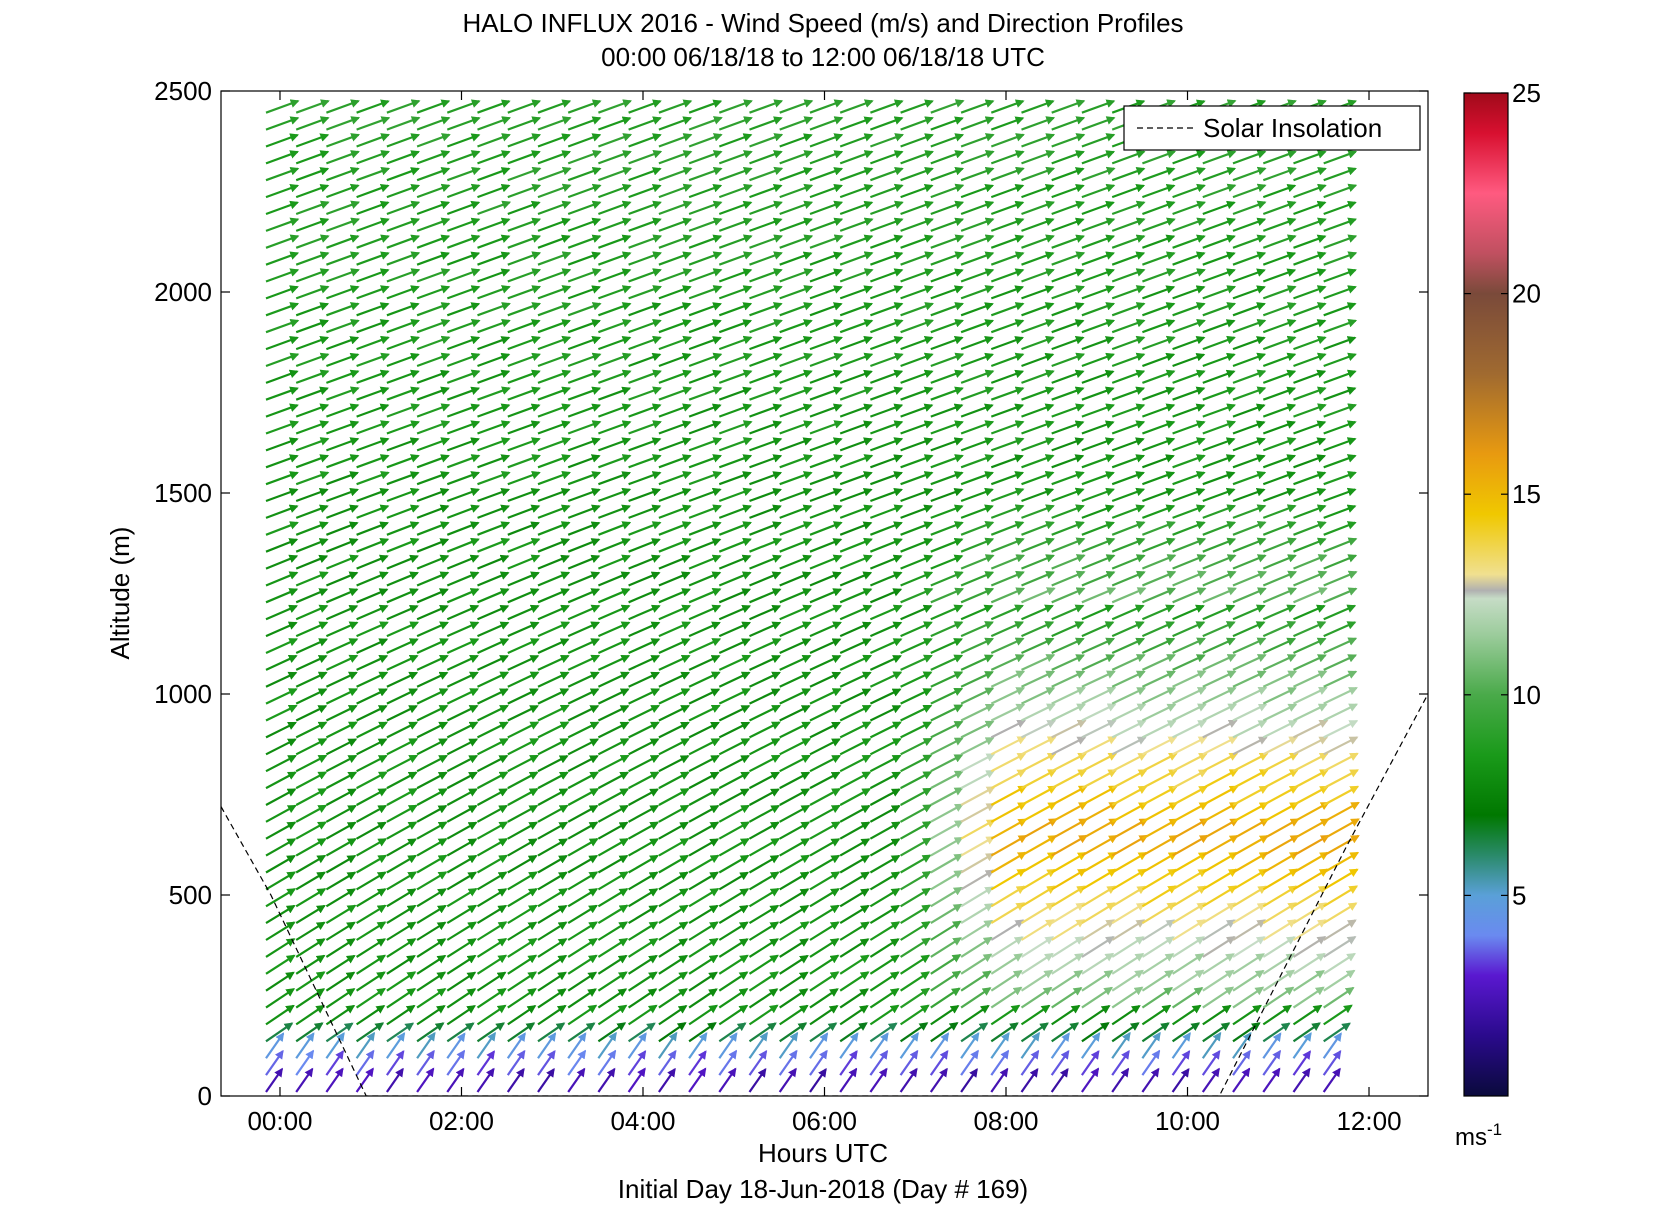  What do you see at coordinates (1486, 594) in the screenshot?
I see `colorbar-gradient` at bounding box center [1486, 594].